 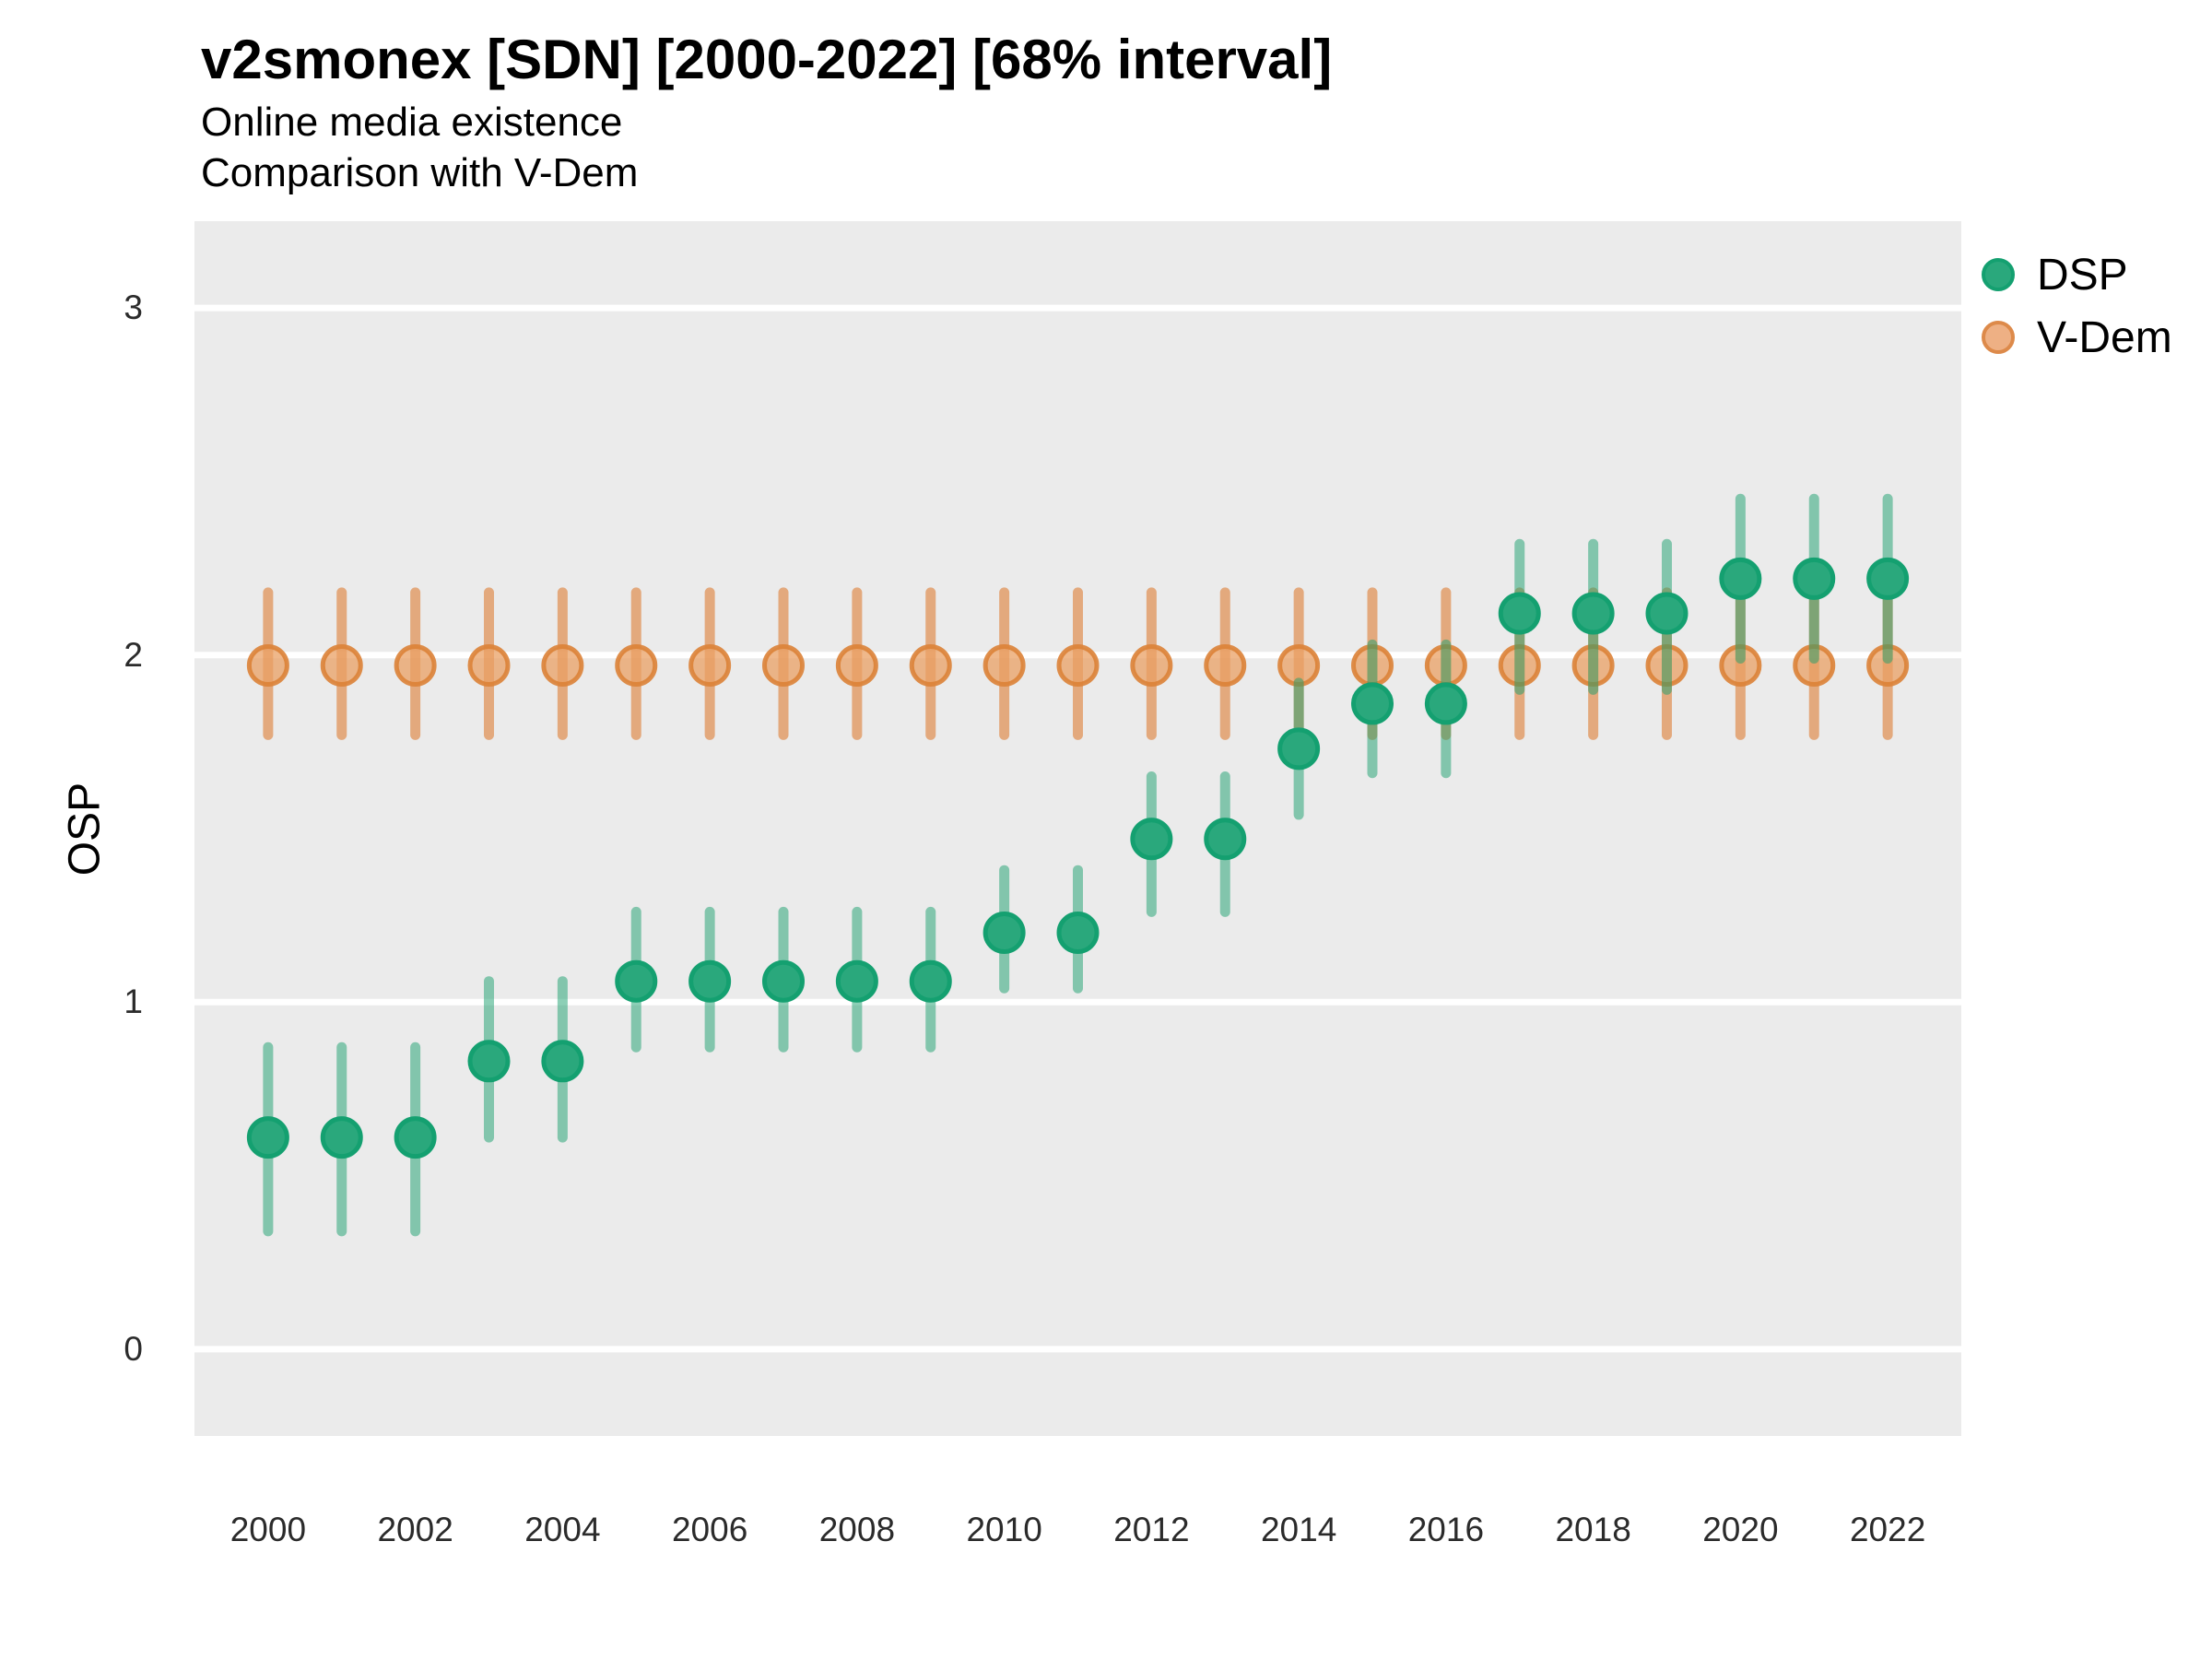 I want to click on dsp-point-2020, so click(x=1740, y=578).